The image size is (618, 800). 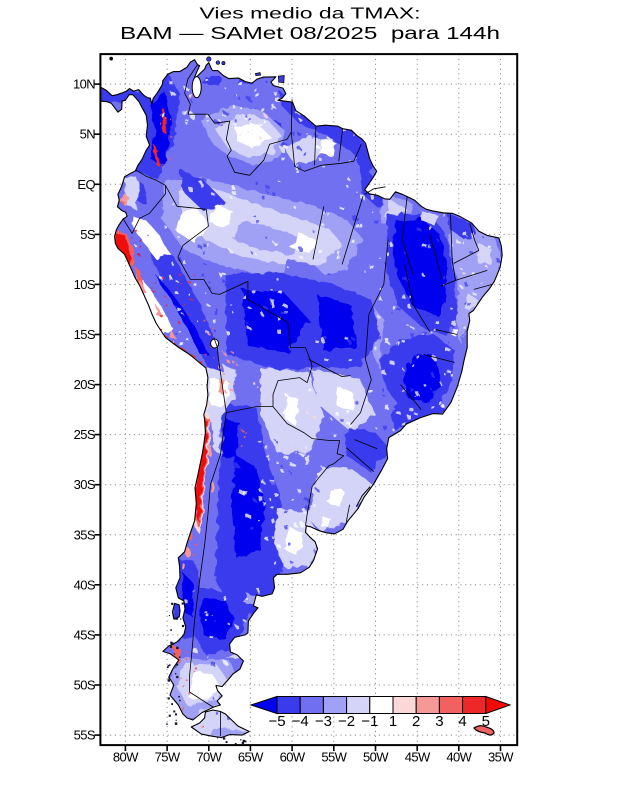 What do you see at coordinates (376, 757) in the screenshot?
I see `svg-text: 50W` at bounding box center [376, 757].